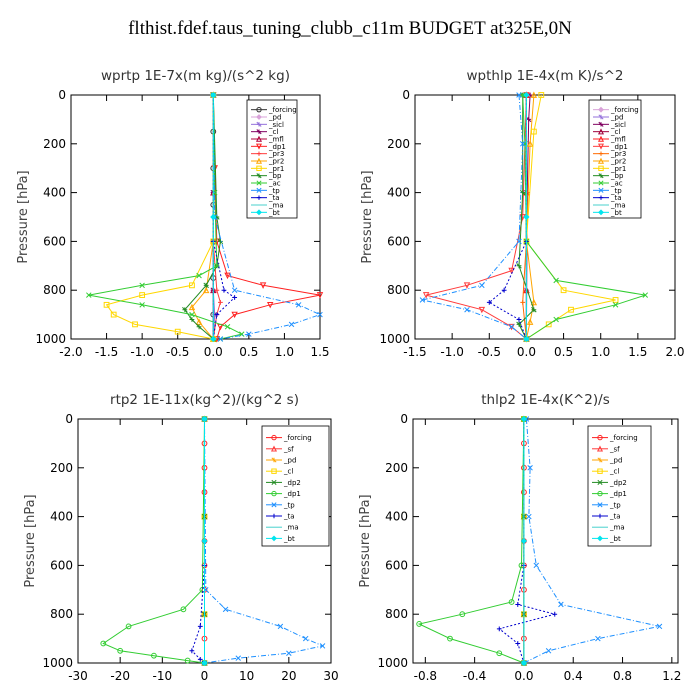 Image resolution: width=700 pixels, height=700 pixels. I want to click on legend-label: _ac, so click(616, 184).